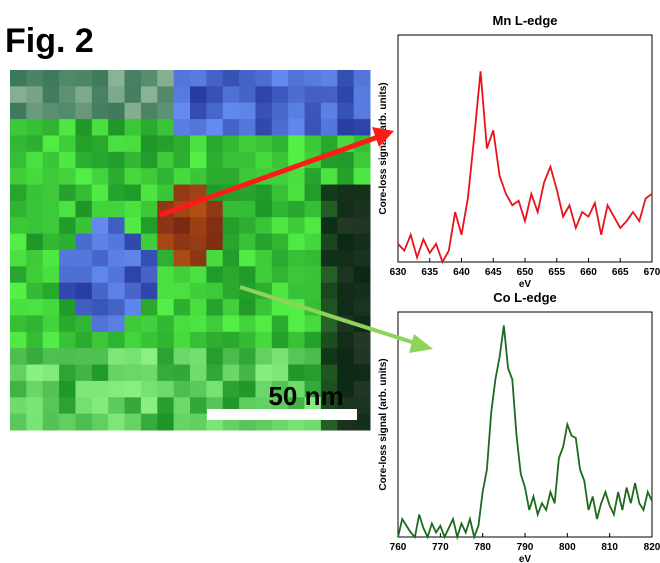 The image size is (660, 563). What do you see at coordinates (567, 547) in the screenshot?
I see `x-tick-label: 800` at bounding box center [567, 547].